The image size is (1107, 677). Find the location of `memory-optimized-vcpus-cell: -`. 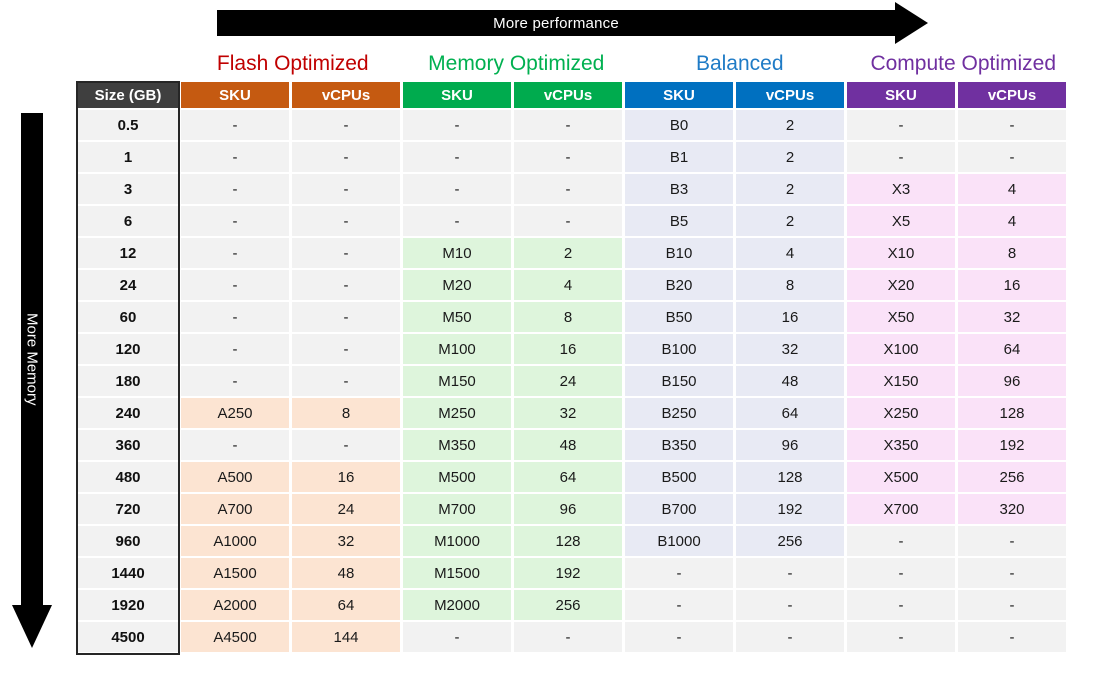

memory-optimized-vcpus-cell: - is located at coordinates (568, 189).